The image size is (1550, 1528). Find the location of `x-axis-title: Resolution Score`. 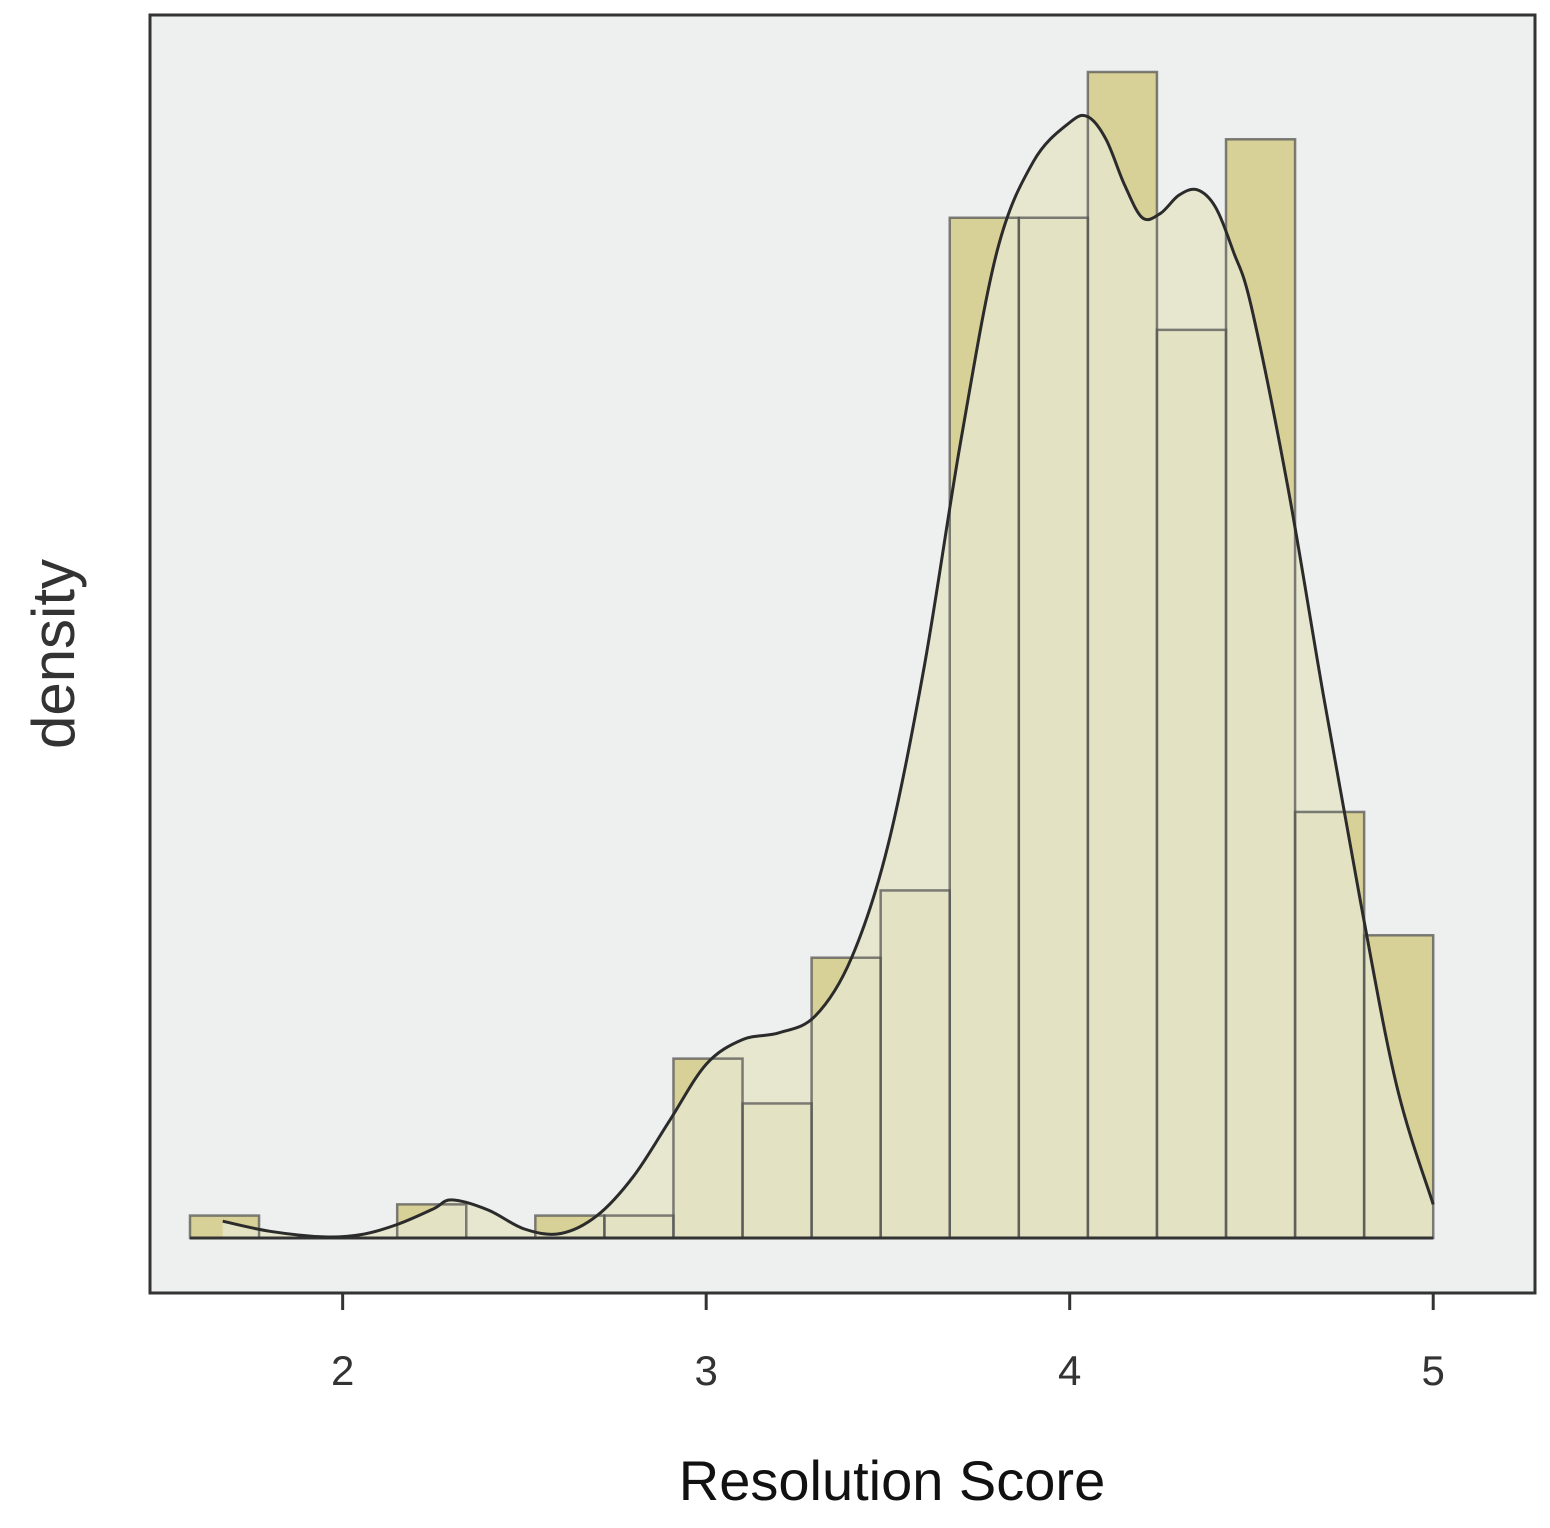

x-axis-title: Resolution Score is located at coordinates (892, 1480).